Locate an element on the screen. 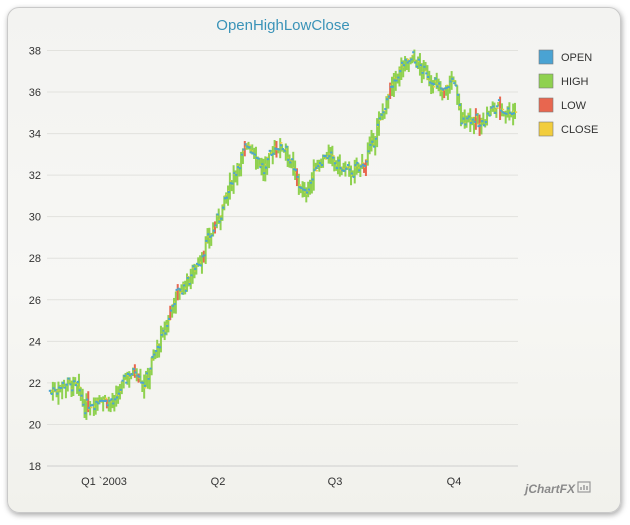 The width and height of the screenshot is (630, 525). y-tick-label: 34 is located at coordinates (35, 135).